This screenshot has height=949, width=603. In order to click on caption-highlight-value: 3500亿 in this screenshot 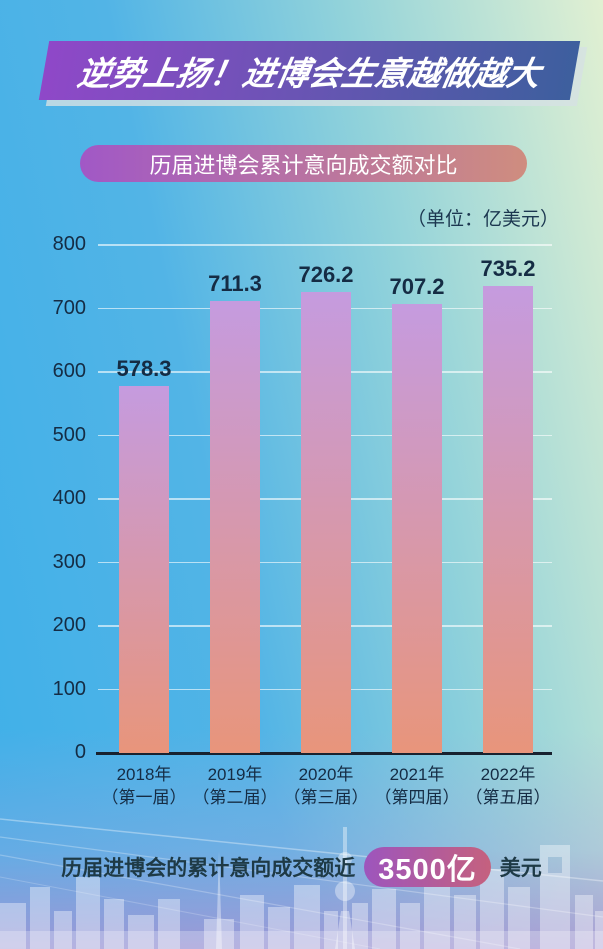, I will do `click(427, 870)`.